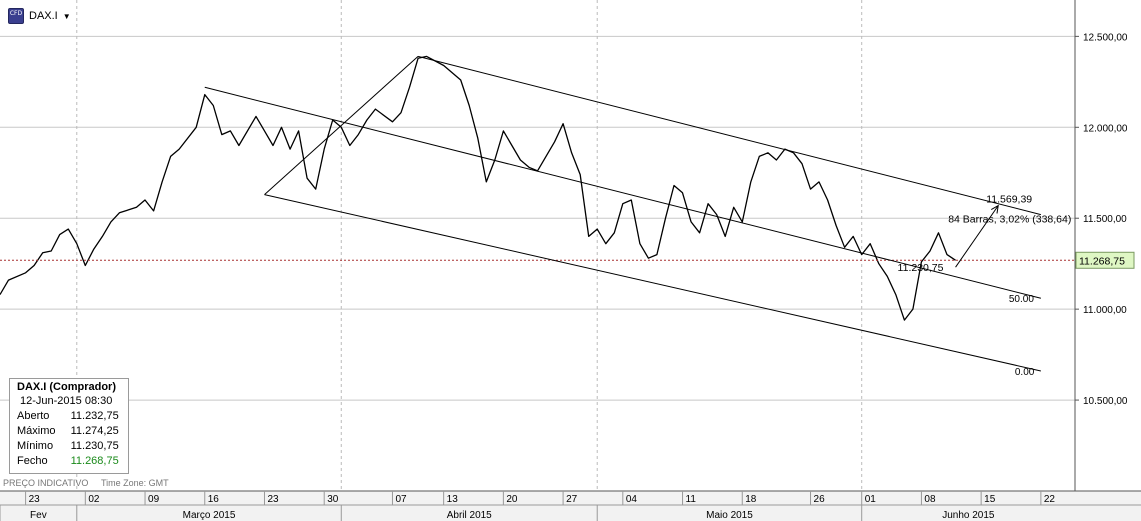 This screenshot has width=1141, height=521. Describe the element at coordinates (820, 499) in the screenshot. I see `x-tick-label: 26` at that location.